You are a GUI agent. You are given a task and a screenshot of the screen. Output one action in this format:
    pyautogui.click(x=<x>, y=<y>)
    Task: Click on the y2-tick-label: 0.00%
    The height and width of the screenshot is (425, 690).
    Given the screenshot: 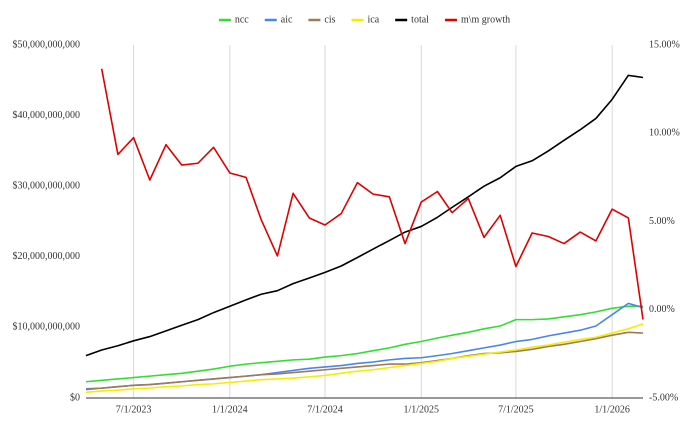 What is the action you would take?
    pyautogui.click(x=662, y=309)
    